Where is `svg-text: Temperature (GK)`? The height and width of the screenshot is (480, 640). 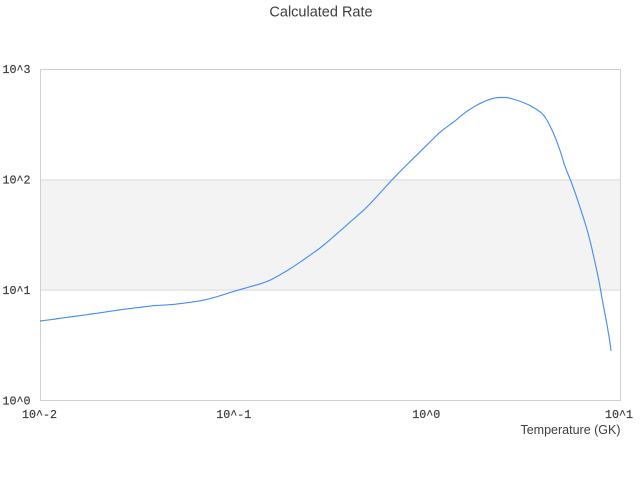
svg-text: Temperature (GK) is located at coordinates (570, 430).